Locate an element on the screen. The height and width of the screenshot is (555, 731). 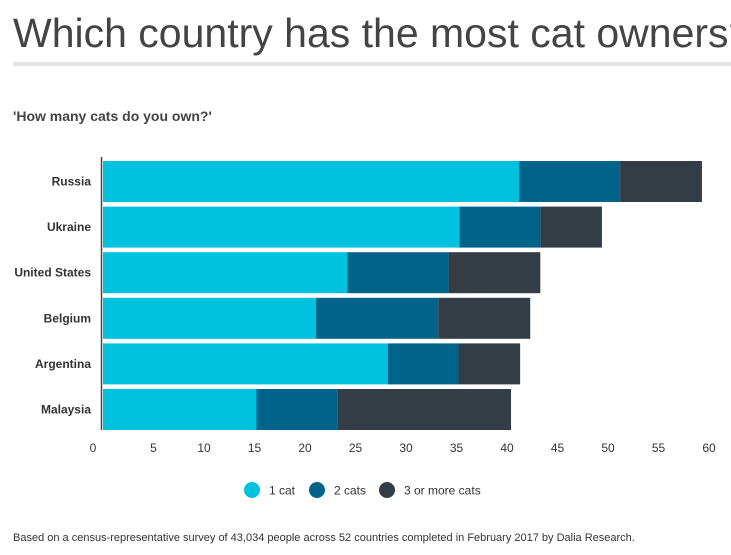
legend-label-1-cat: 1 cat is located at coordinates (282, 491).